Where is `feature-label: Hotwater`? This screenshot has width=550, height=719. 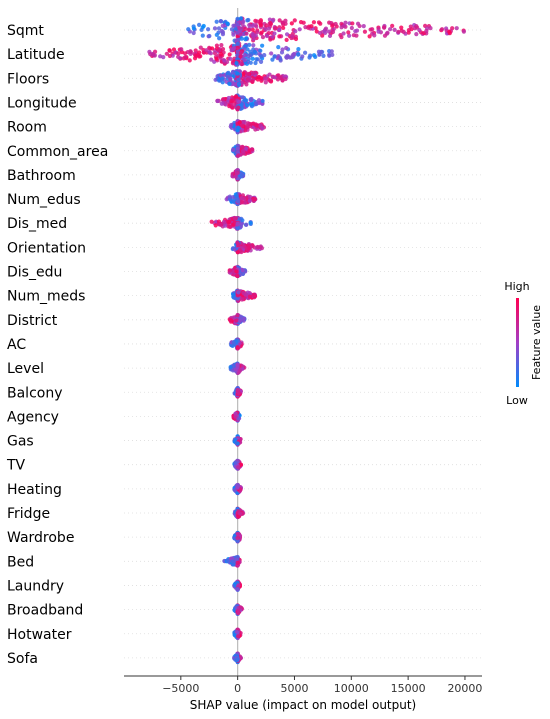
feature-label: Hotwater is located at coordinates (39, 635).